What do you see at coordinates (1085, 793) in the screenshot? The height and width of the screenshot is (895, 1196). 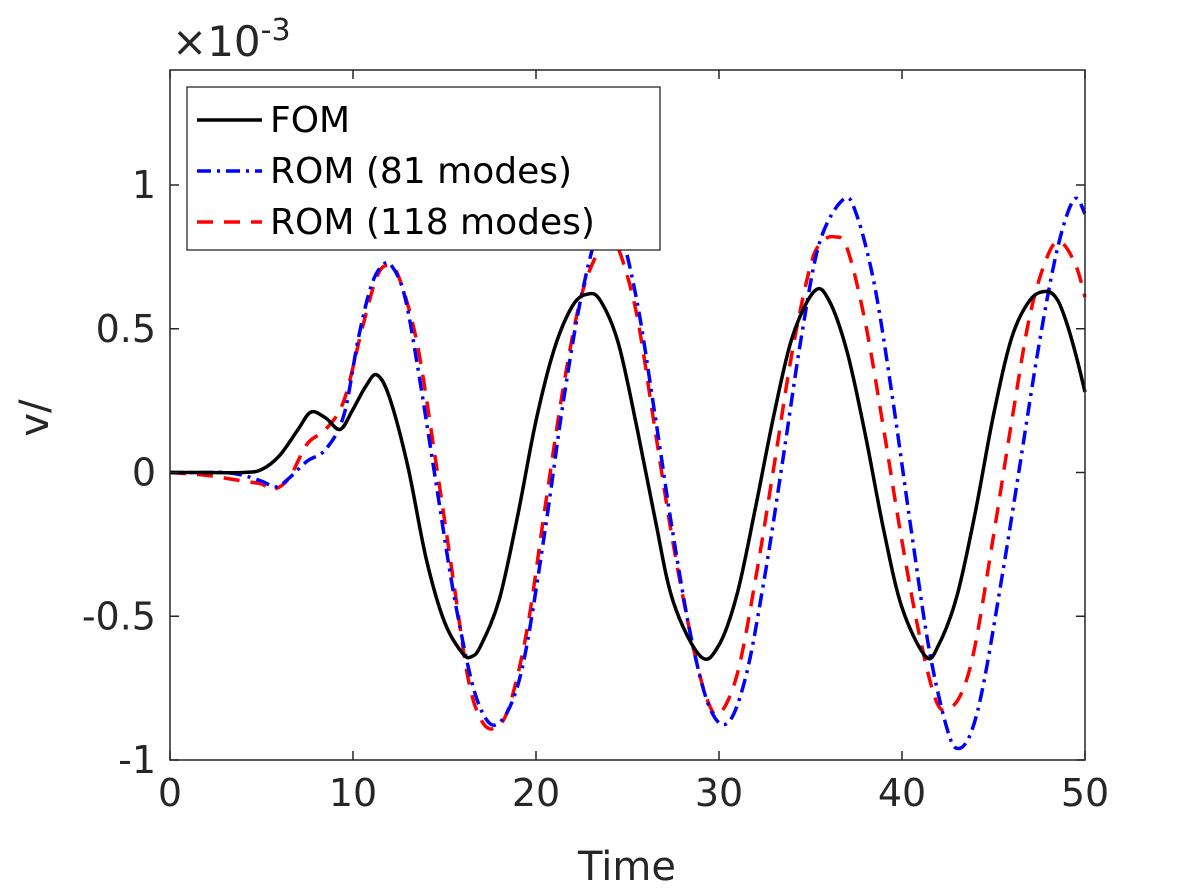 I see `x-tick-label: 50` at bounding box center [1085, 793].